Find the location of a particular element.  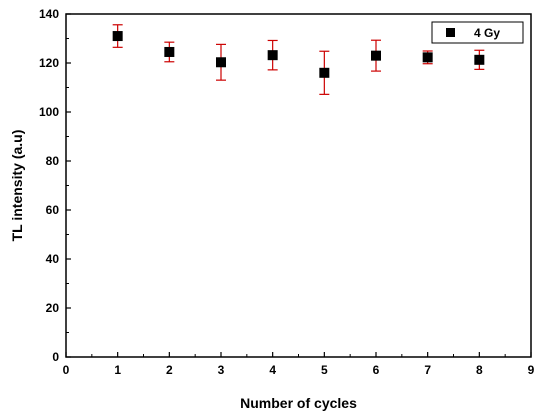

y-tick-label: 20 is located at coordinates (53, 308).